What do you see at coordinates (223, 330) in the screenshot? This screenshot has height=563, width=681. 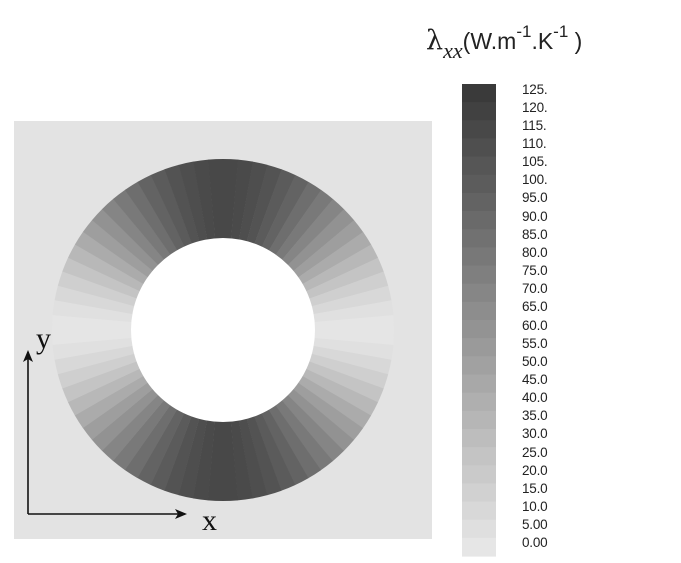 I see `inner-hole` at bounding box center [223, 330].